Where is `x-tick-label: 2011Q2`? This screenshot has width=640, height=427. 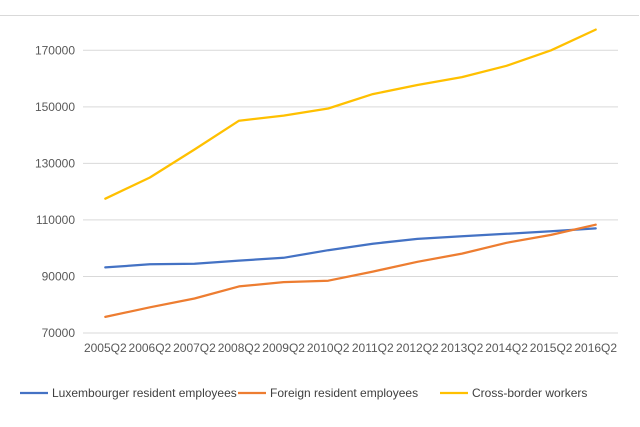 x-tick-label: 2011Q2 is located at coordinates (373, 348).